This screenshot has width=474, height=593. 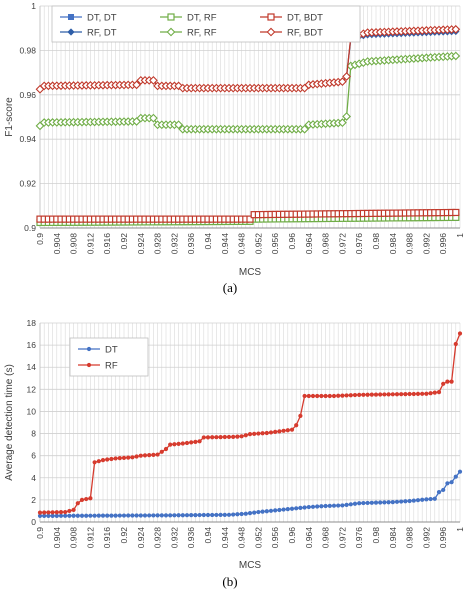 What do you see at coordinates (102, 33) in the screenshot?
I see `legend-label: RF, DT` at bounding box center [102, 33].